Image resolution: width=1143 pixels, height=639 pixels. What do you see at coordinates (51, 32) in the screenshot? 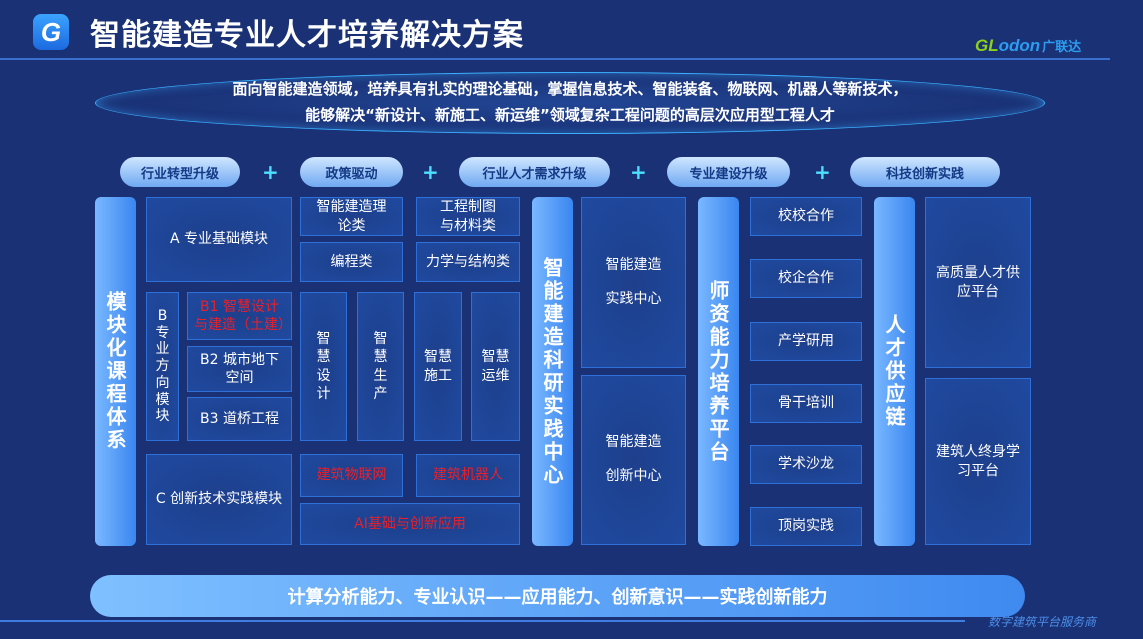
I see `glodon-g-logo: G` at bounding box center [51, 32].